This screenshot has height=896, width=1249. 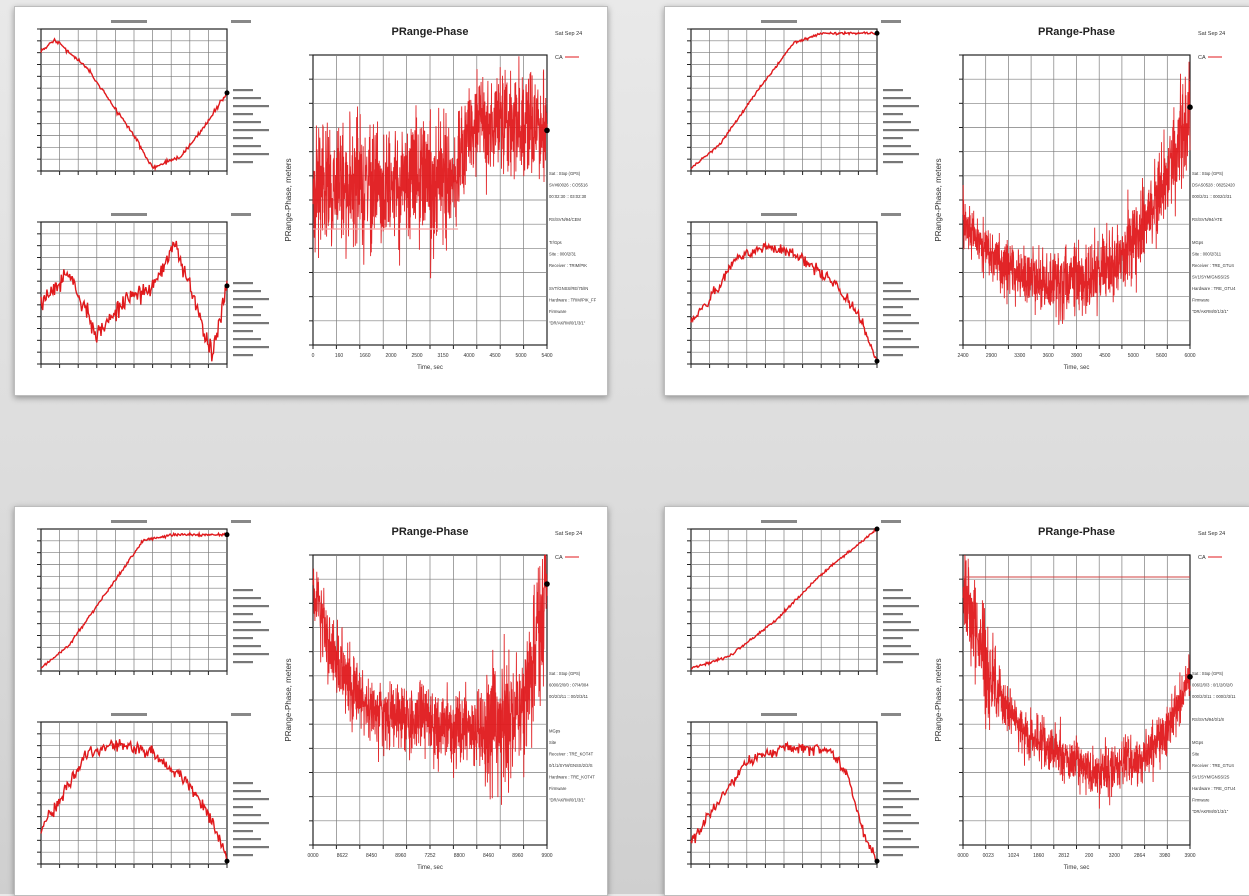 I want to click on x-tick-label: 0000, so click(x=962, y=856).